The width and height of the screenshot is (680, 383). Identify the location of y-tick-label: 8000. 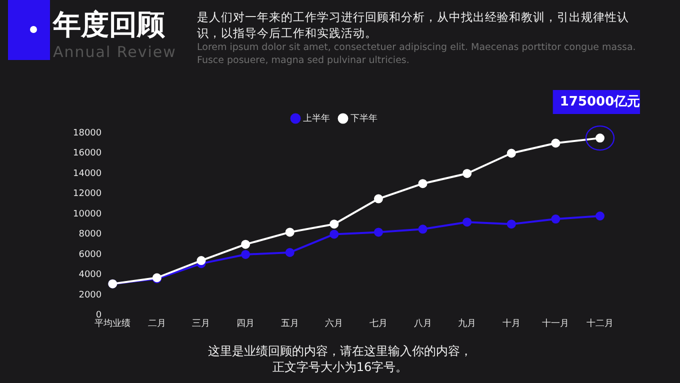
(90, 235).